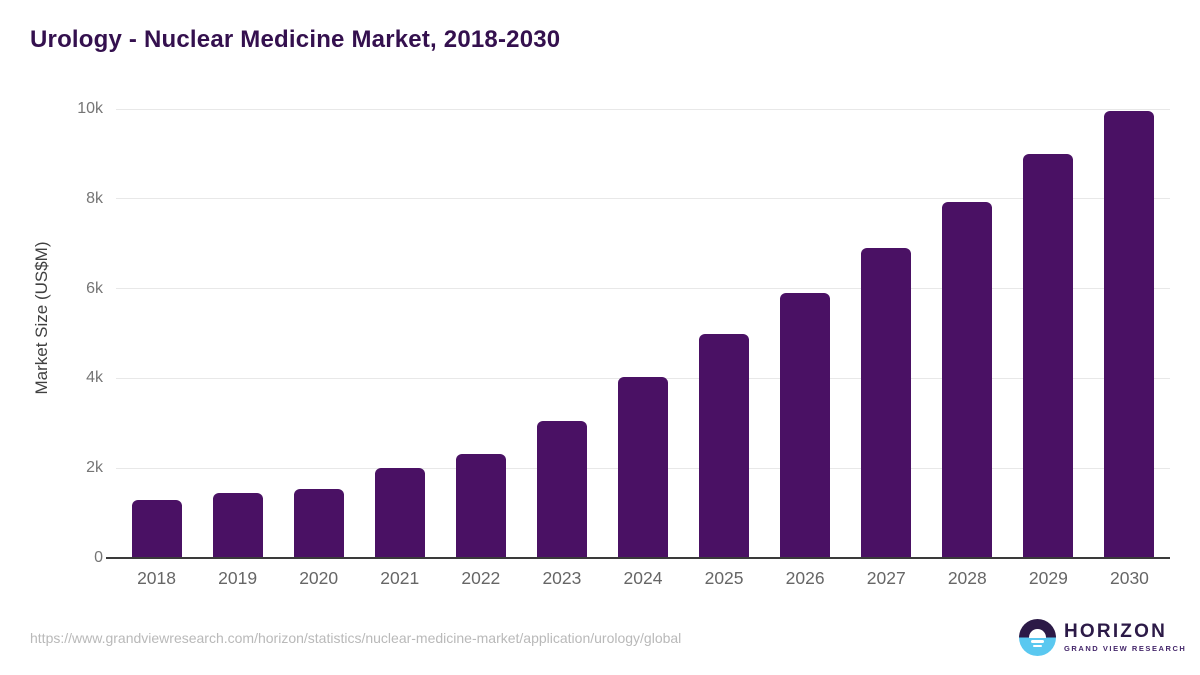 This screenshot has width=1200, height=675. What do you see at coordinates (1129, 578) in the screenshot?
I see `x-tick-label-2030: 2030` at bounding box center [1129, 578].